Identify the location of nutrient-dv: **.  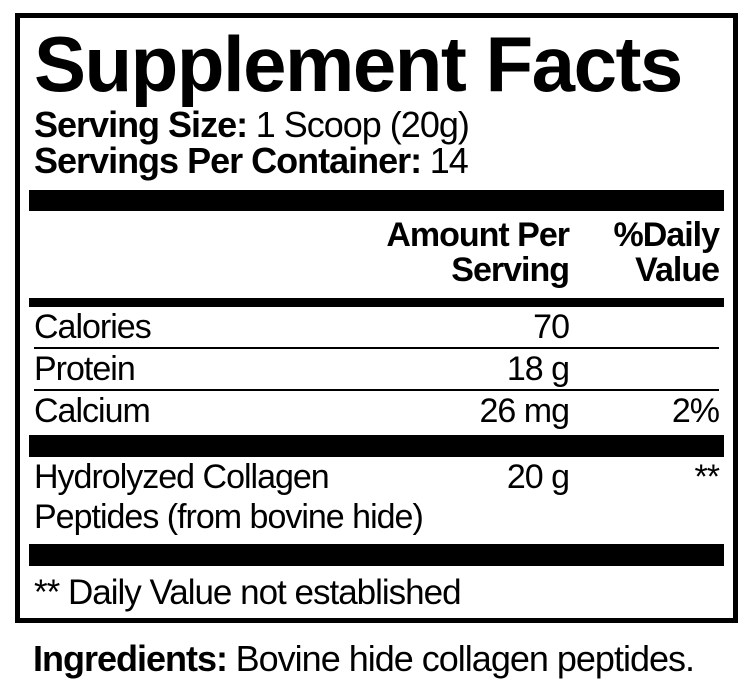
(707, 477).